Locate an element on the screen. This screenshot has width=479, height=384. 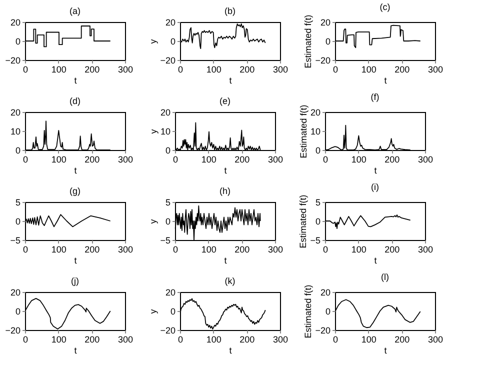
chart-title: (l) is located at coordinates (385, 277).